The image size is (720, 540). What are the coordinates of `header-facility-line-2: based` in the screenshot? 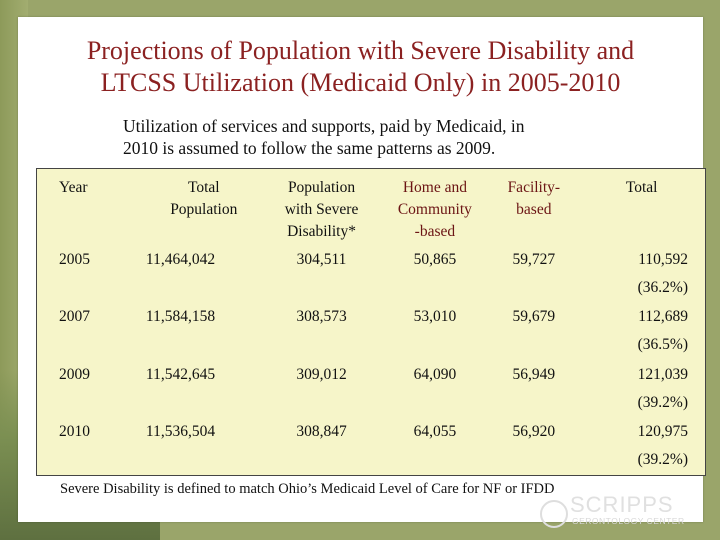 It's located at (534, 209).